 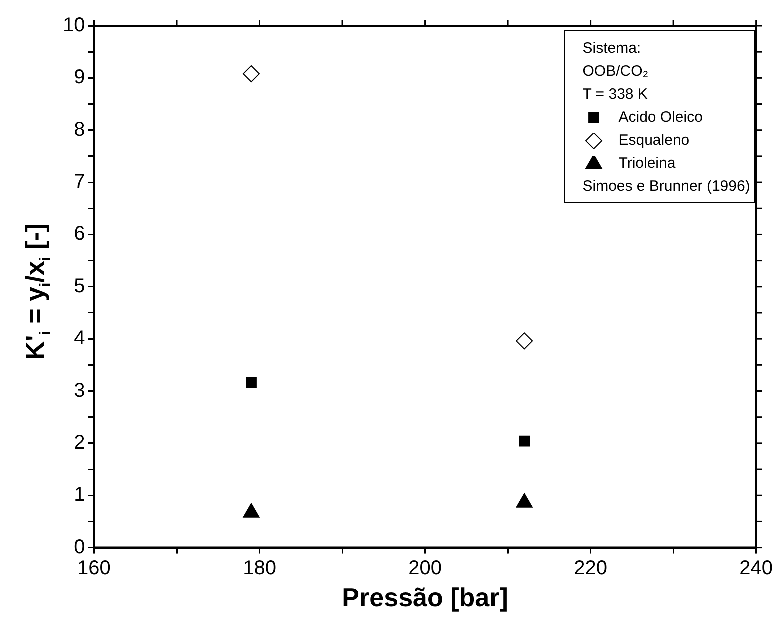 I want to click on legend-label: Trioleina, so click(x=647, y=164).